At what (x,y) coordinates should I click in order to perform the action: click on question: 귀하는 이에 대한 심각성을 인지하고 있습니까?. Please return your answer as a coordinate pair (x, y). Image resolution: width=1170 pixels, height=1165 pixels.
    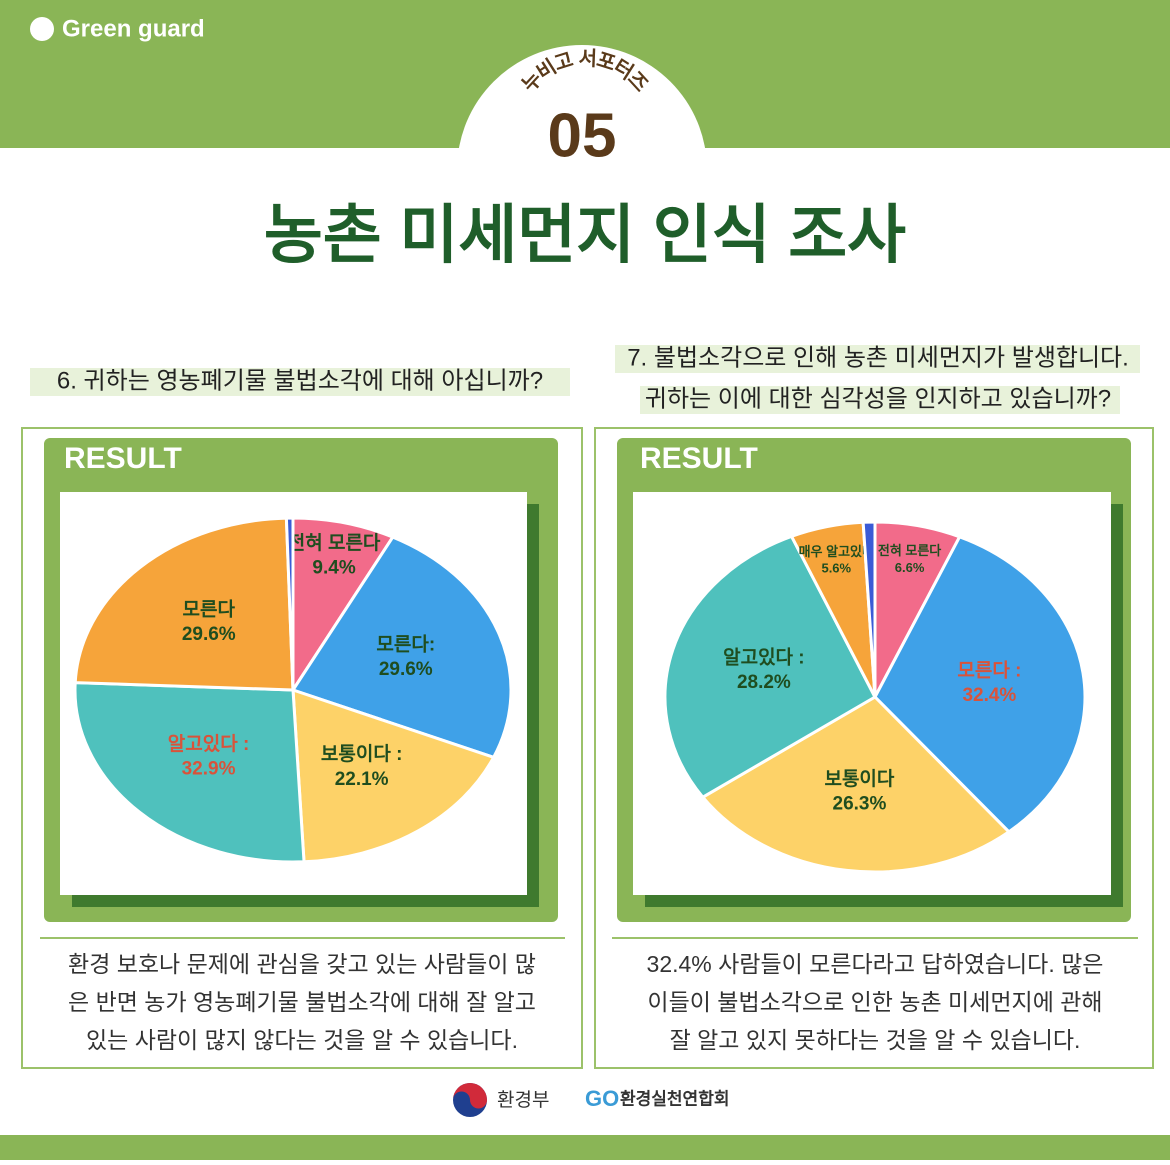
    Looking at the image, I should click on (878, 398).